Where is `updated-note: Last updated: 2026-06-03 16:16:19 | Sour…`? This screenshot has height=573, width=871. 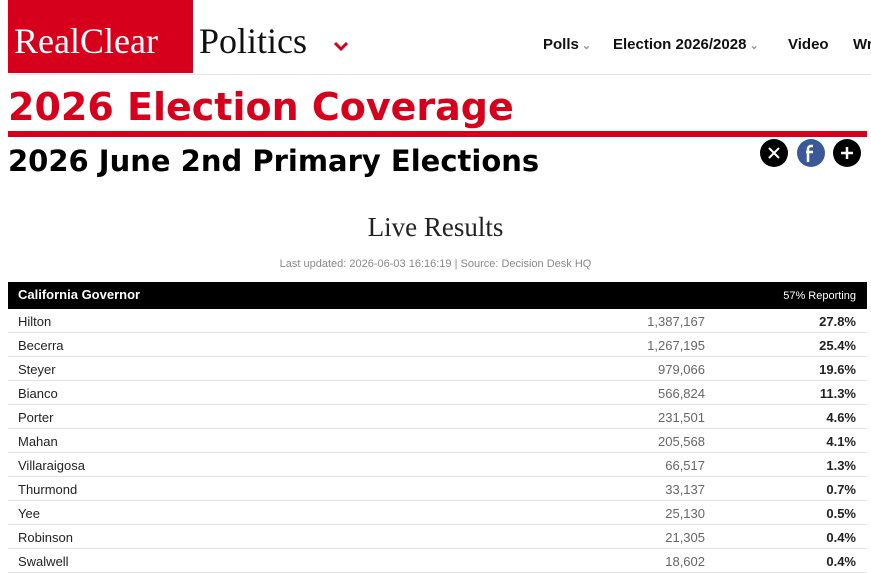 updated-note: Last updated: 2026-06-03 16:16:19 | Sour… is located at coordinates (435, 264).